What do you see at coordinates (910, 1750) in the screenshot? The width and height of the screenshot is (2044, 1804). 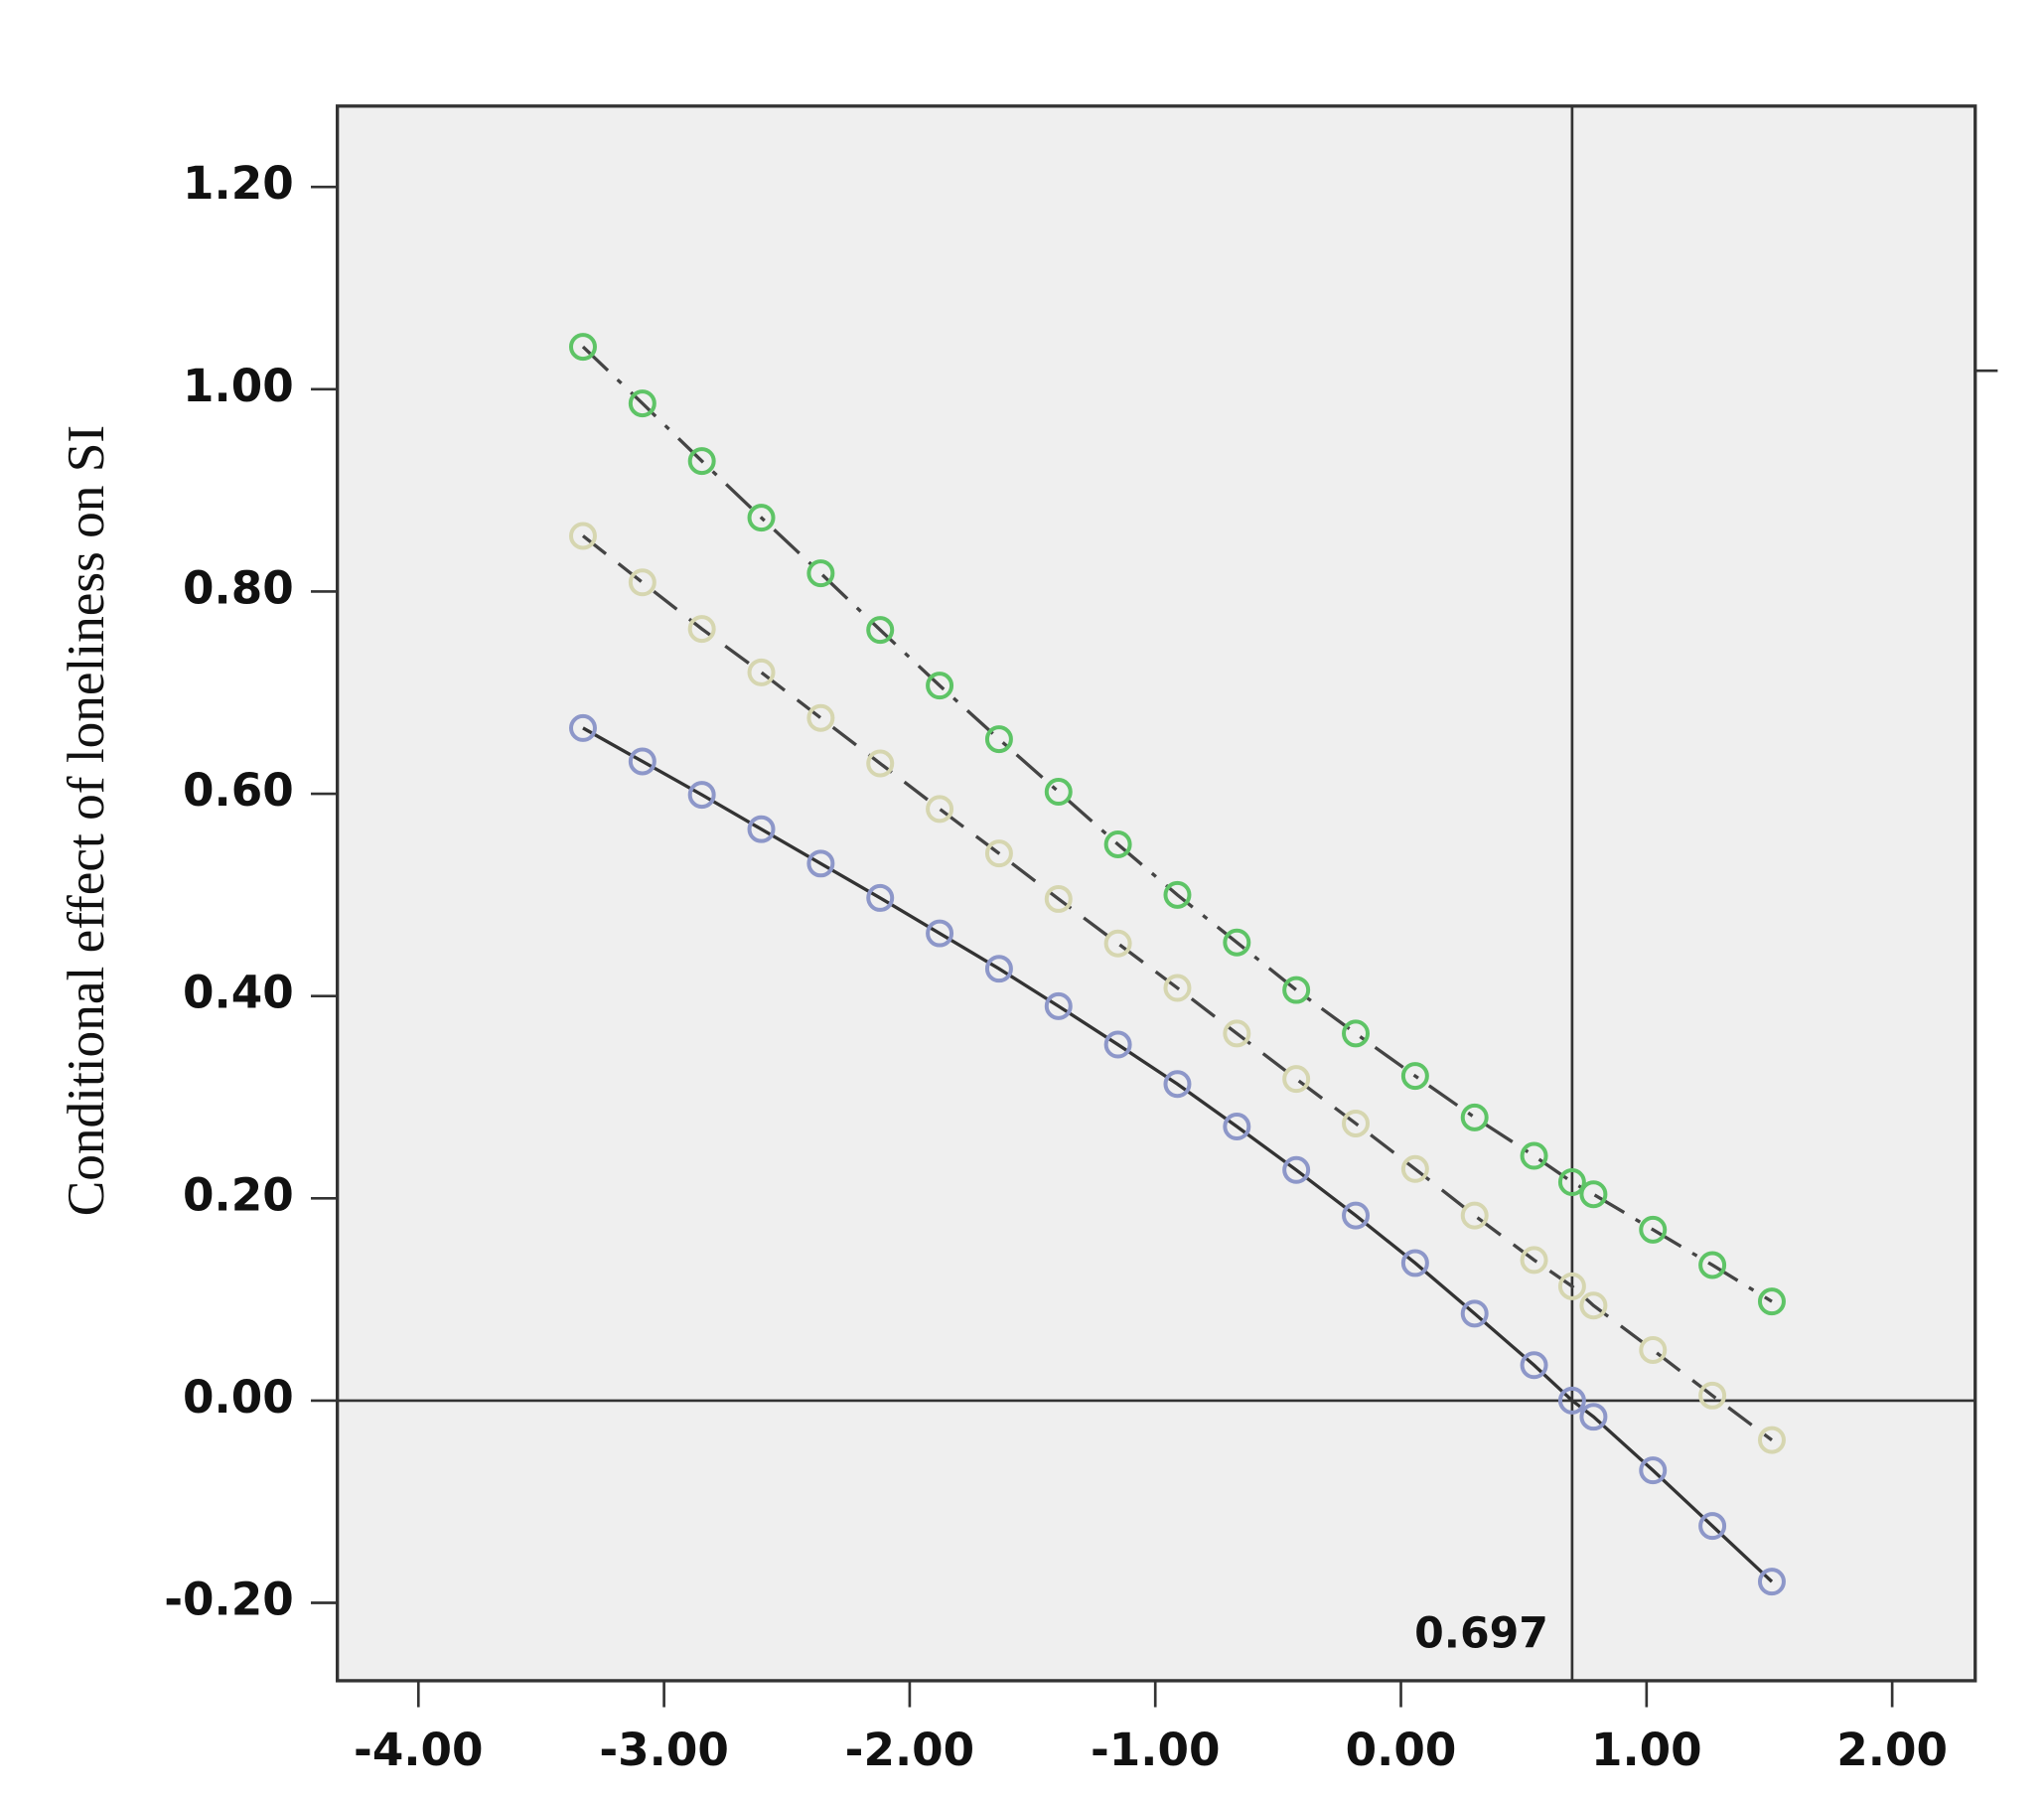 I see `x-tick-label: -2.00` at bounding box center [910, 1750].